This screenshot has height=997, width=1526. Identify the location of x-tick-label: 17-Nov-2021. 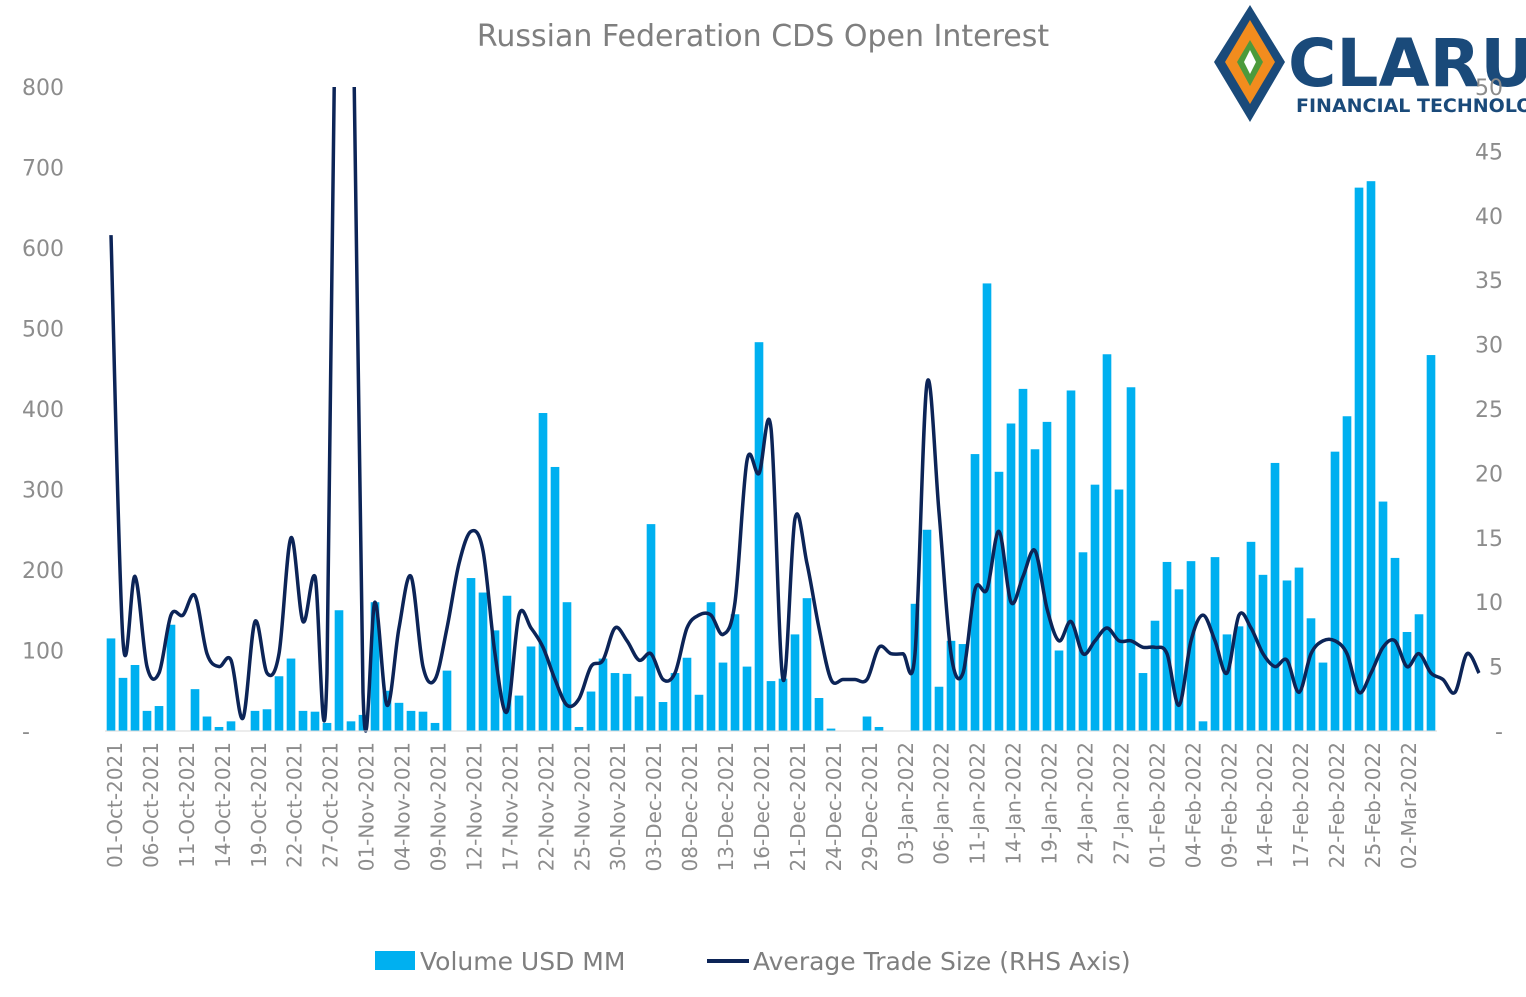
(510, 806).